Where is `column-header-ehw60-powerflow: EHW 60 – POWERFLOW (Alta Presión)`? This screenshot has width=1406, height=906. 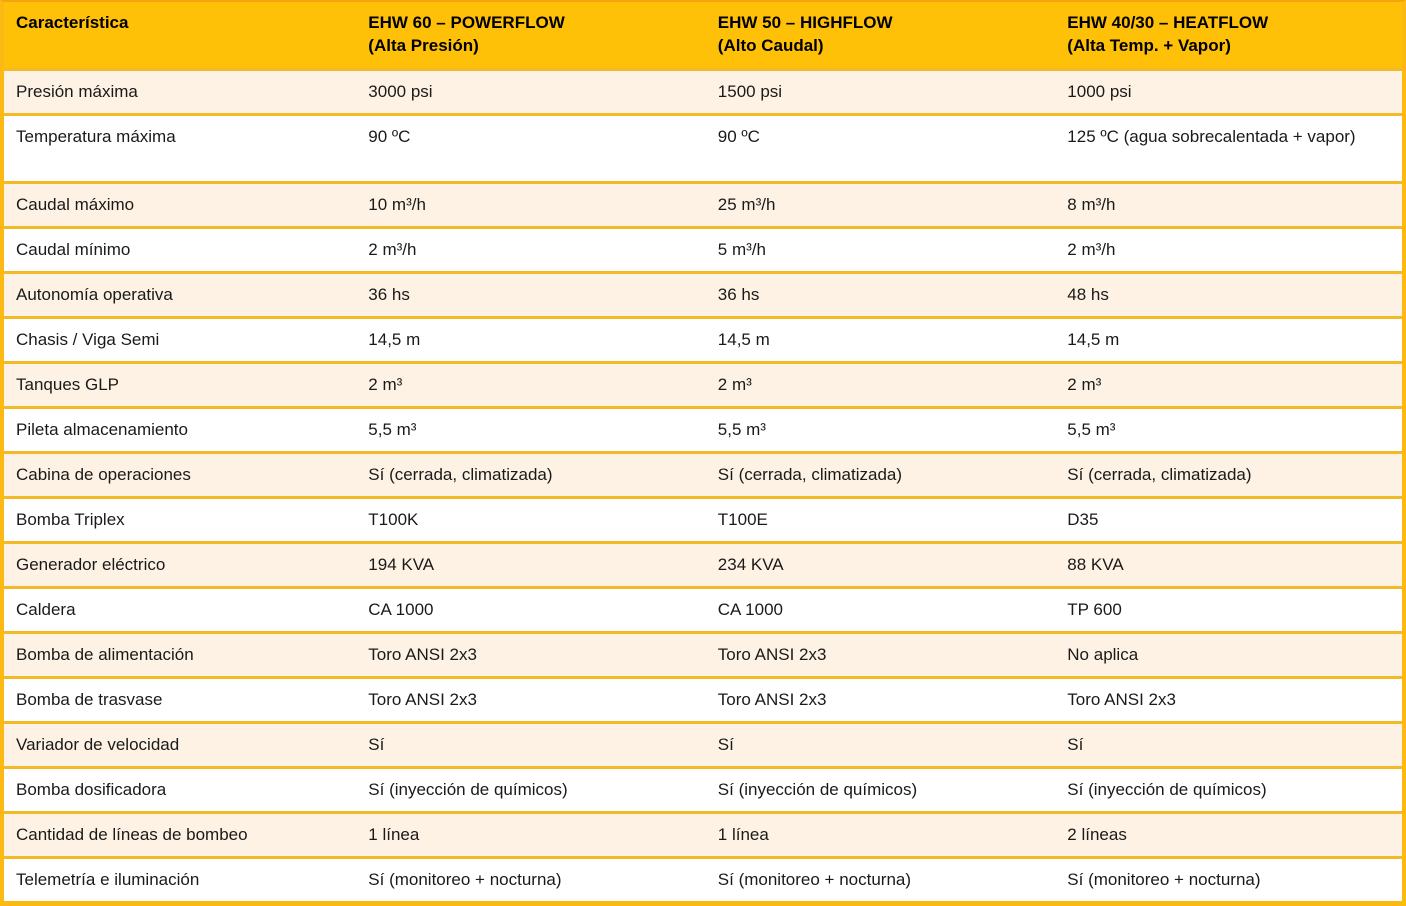 column-header-ehw60-powerflow: EHW 60 – POWERFLOW (Alta Presión) is located at coordinates (531, 35).